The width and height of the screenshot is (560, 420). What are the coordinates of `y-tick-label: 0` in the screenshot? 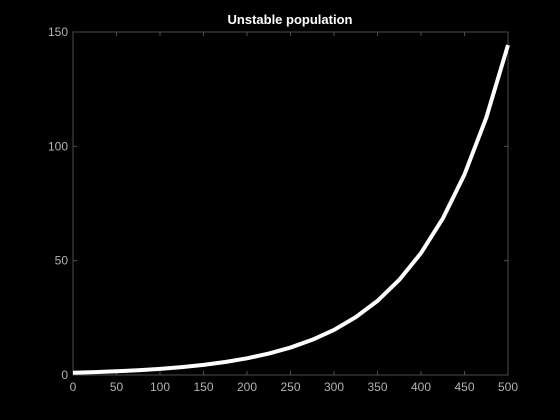 It's located at (64, 375).